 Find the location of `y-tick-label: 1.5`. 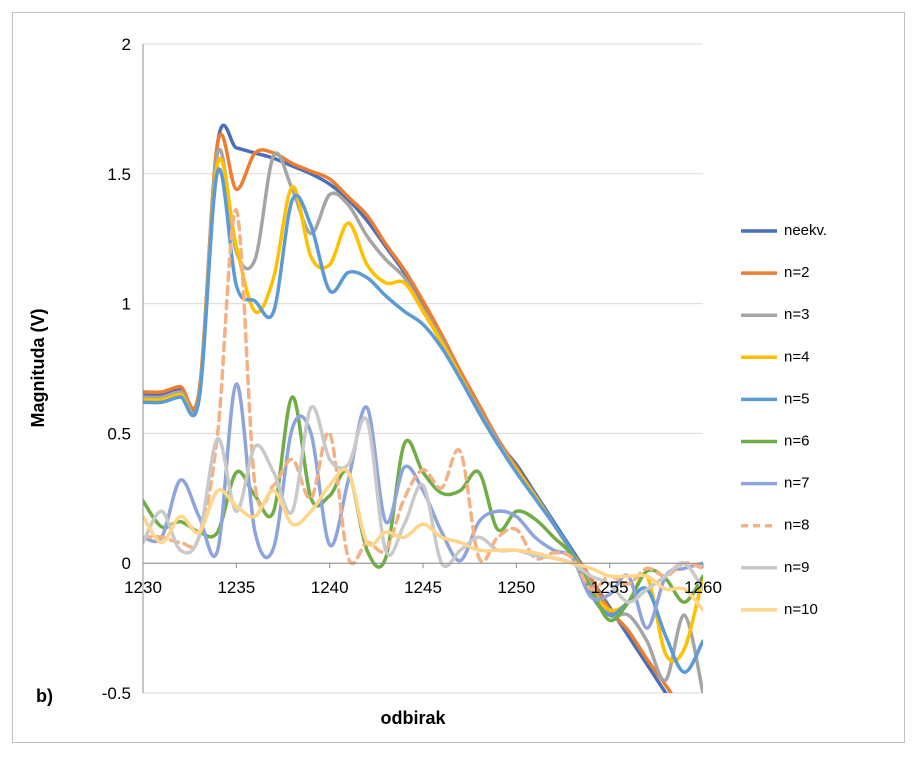

y-tick-label: 1.5 is located at coordinates (119, 174).